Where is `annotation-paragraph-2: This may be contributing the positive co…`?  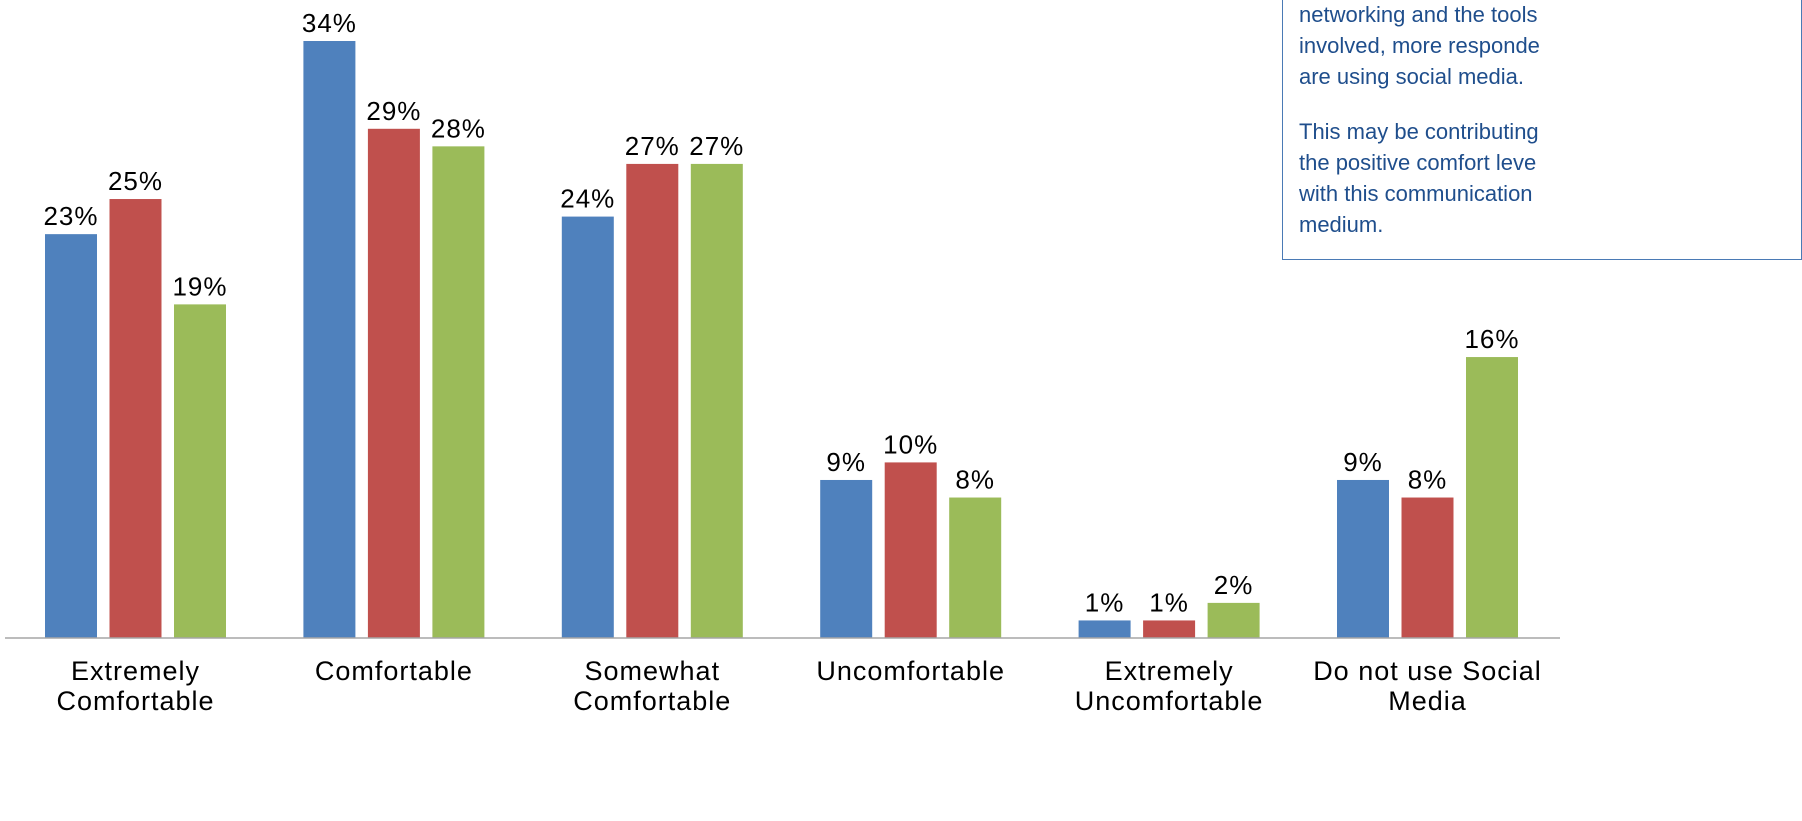
annotation-paragraph-2: This may be contributing the positive co… is located at coordinates (1419, 178).